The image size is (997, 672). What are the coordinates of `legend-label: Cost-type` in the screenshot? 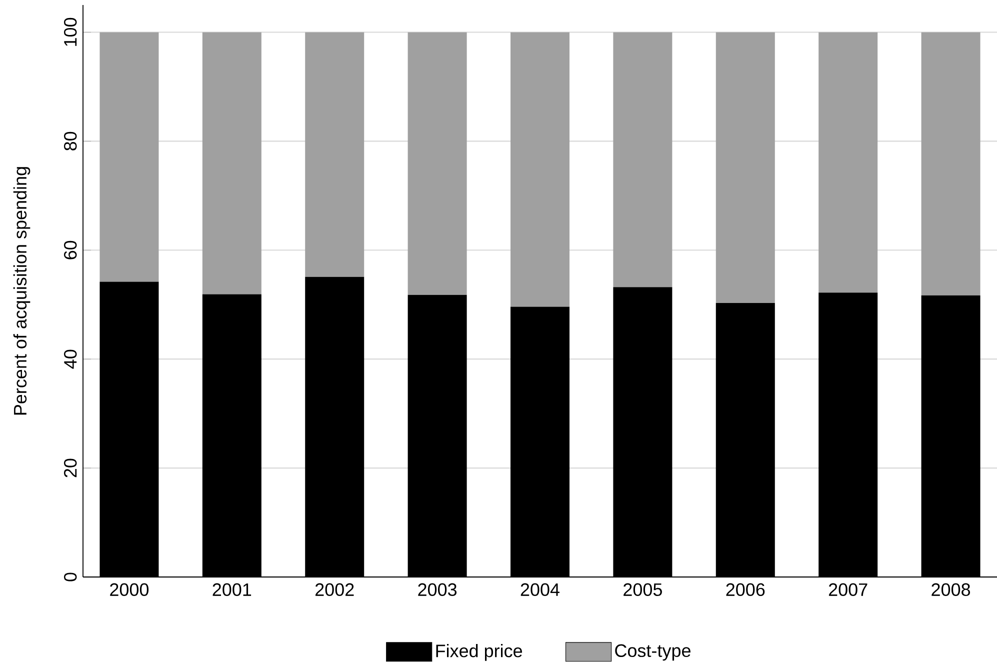 It's located at (652, 652).